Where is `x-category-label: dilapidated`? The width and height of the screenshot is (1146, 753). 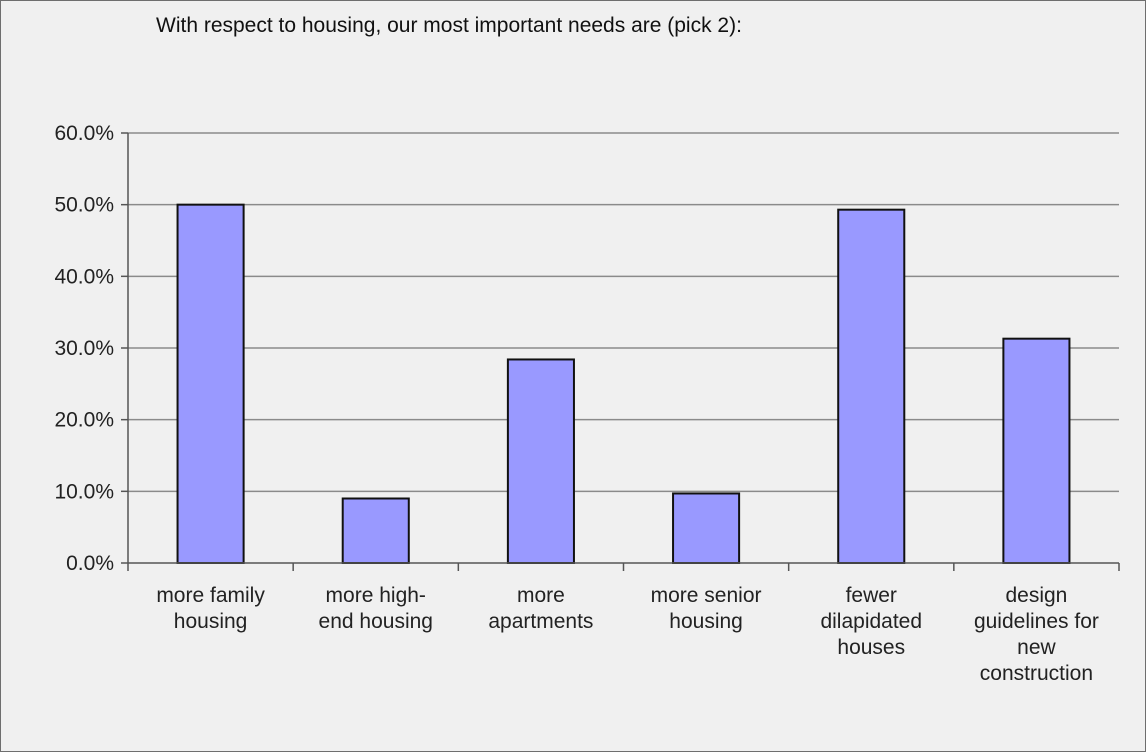
x-category-label: dilapidated is located at coordinates (871, 621).